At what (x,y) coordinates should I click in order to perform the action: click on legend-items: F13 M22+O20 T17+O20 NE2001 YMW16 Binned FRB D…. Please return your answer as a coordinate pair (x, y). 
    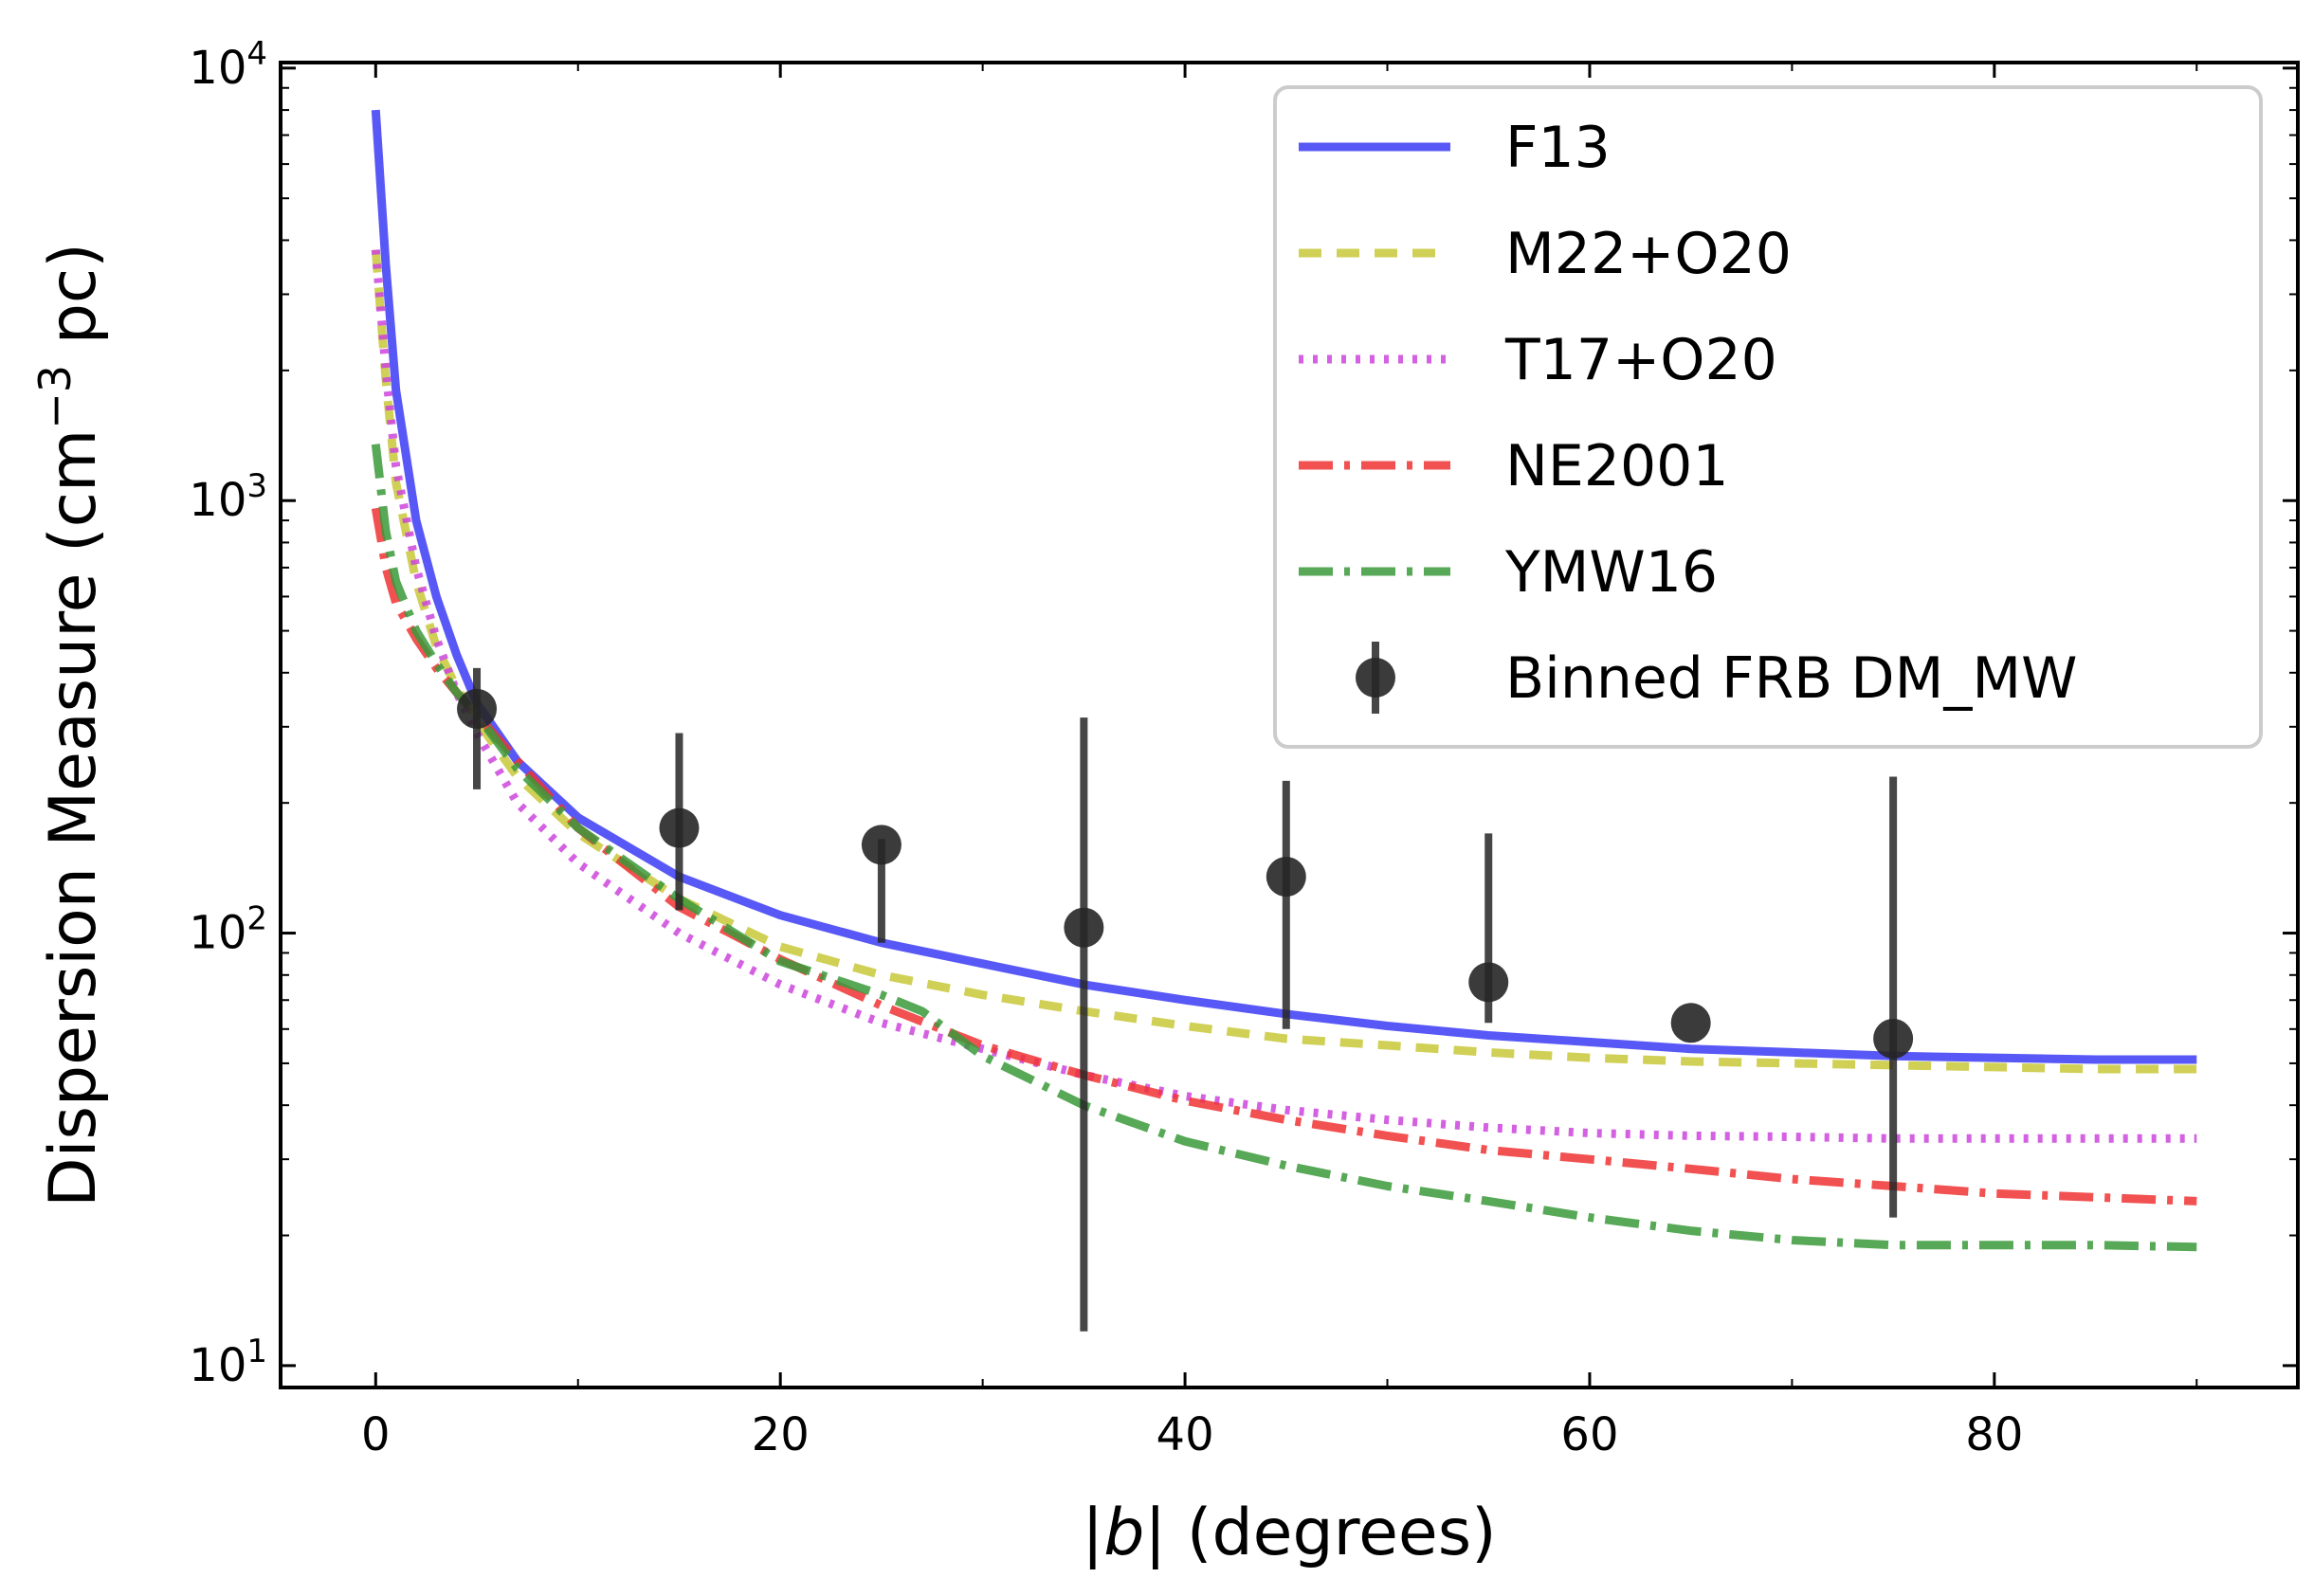
    Looking at the image, I should click on (1688, 415).